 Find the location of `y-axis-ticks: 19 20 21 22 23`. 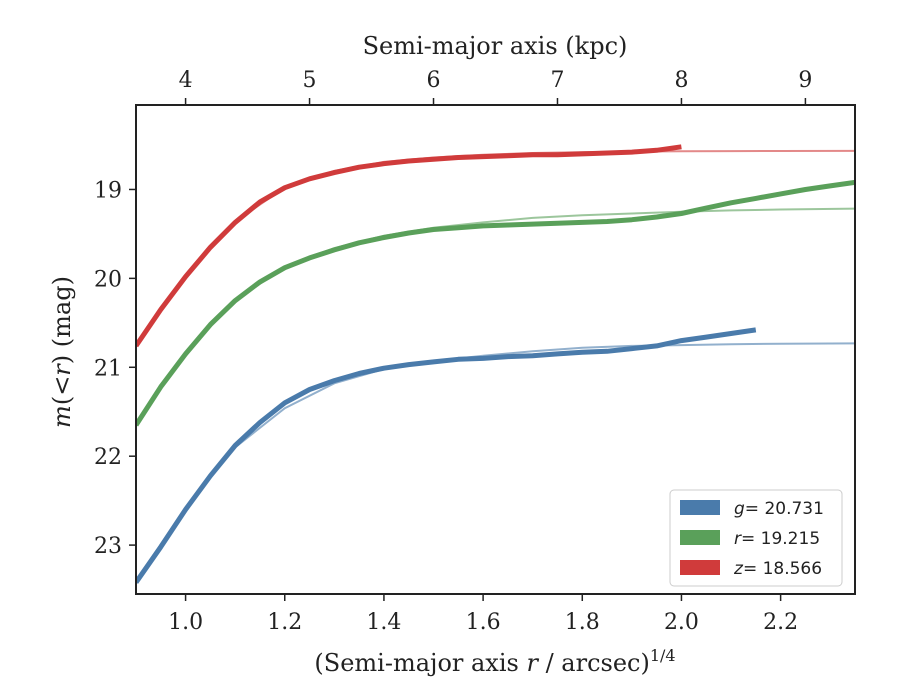

y-axis-ticks: 19 20 21 22 23 is located at coordinates (115, 368).